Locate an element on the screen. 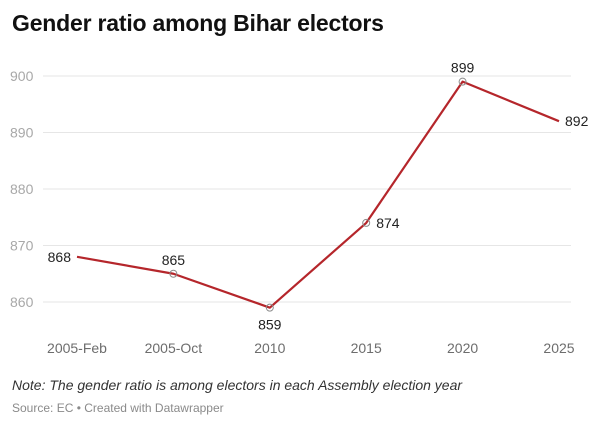 The height and width of the screenshot is (427, 600). x-tick-label: 2020 is located at coordinates (462, 348).